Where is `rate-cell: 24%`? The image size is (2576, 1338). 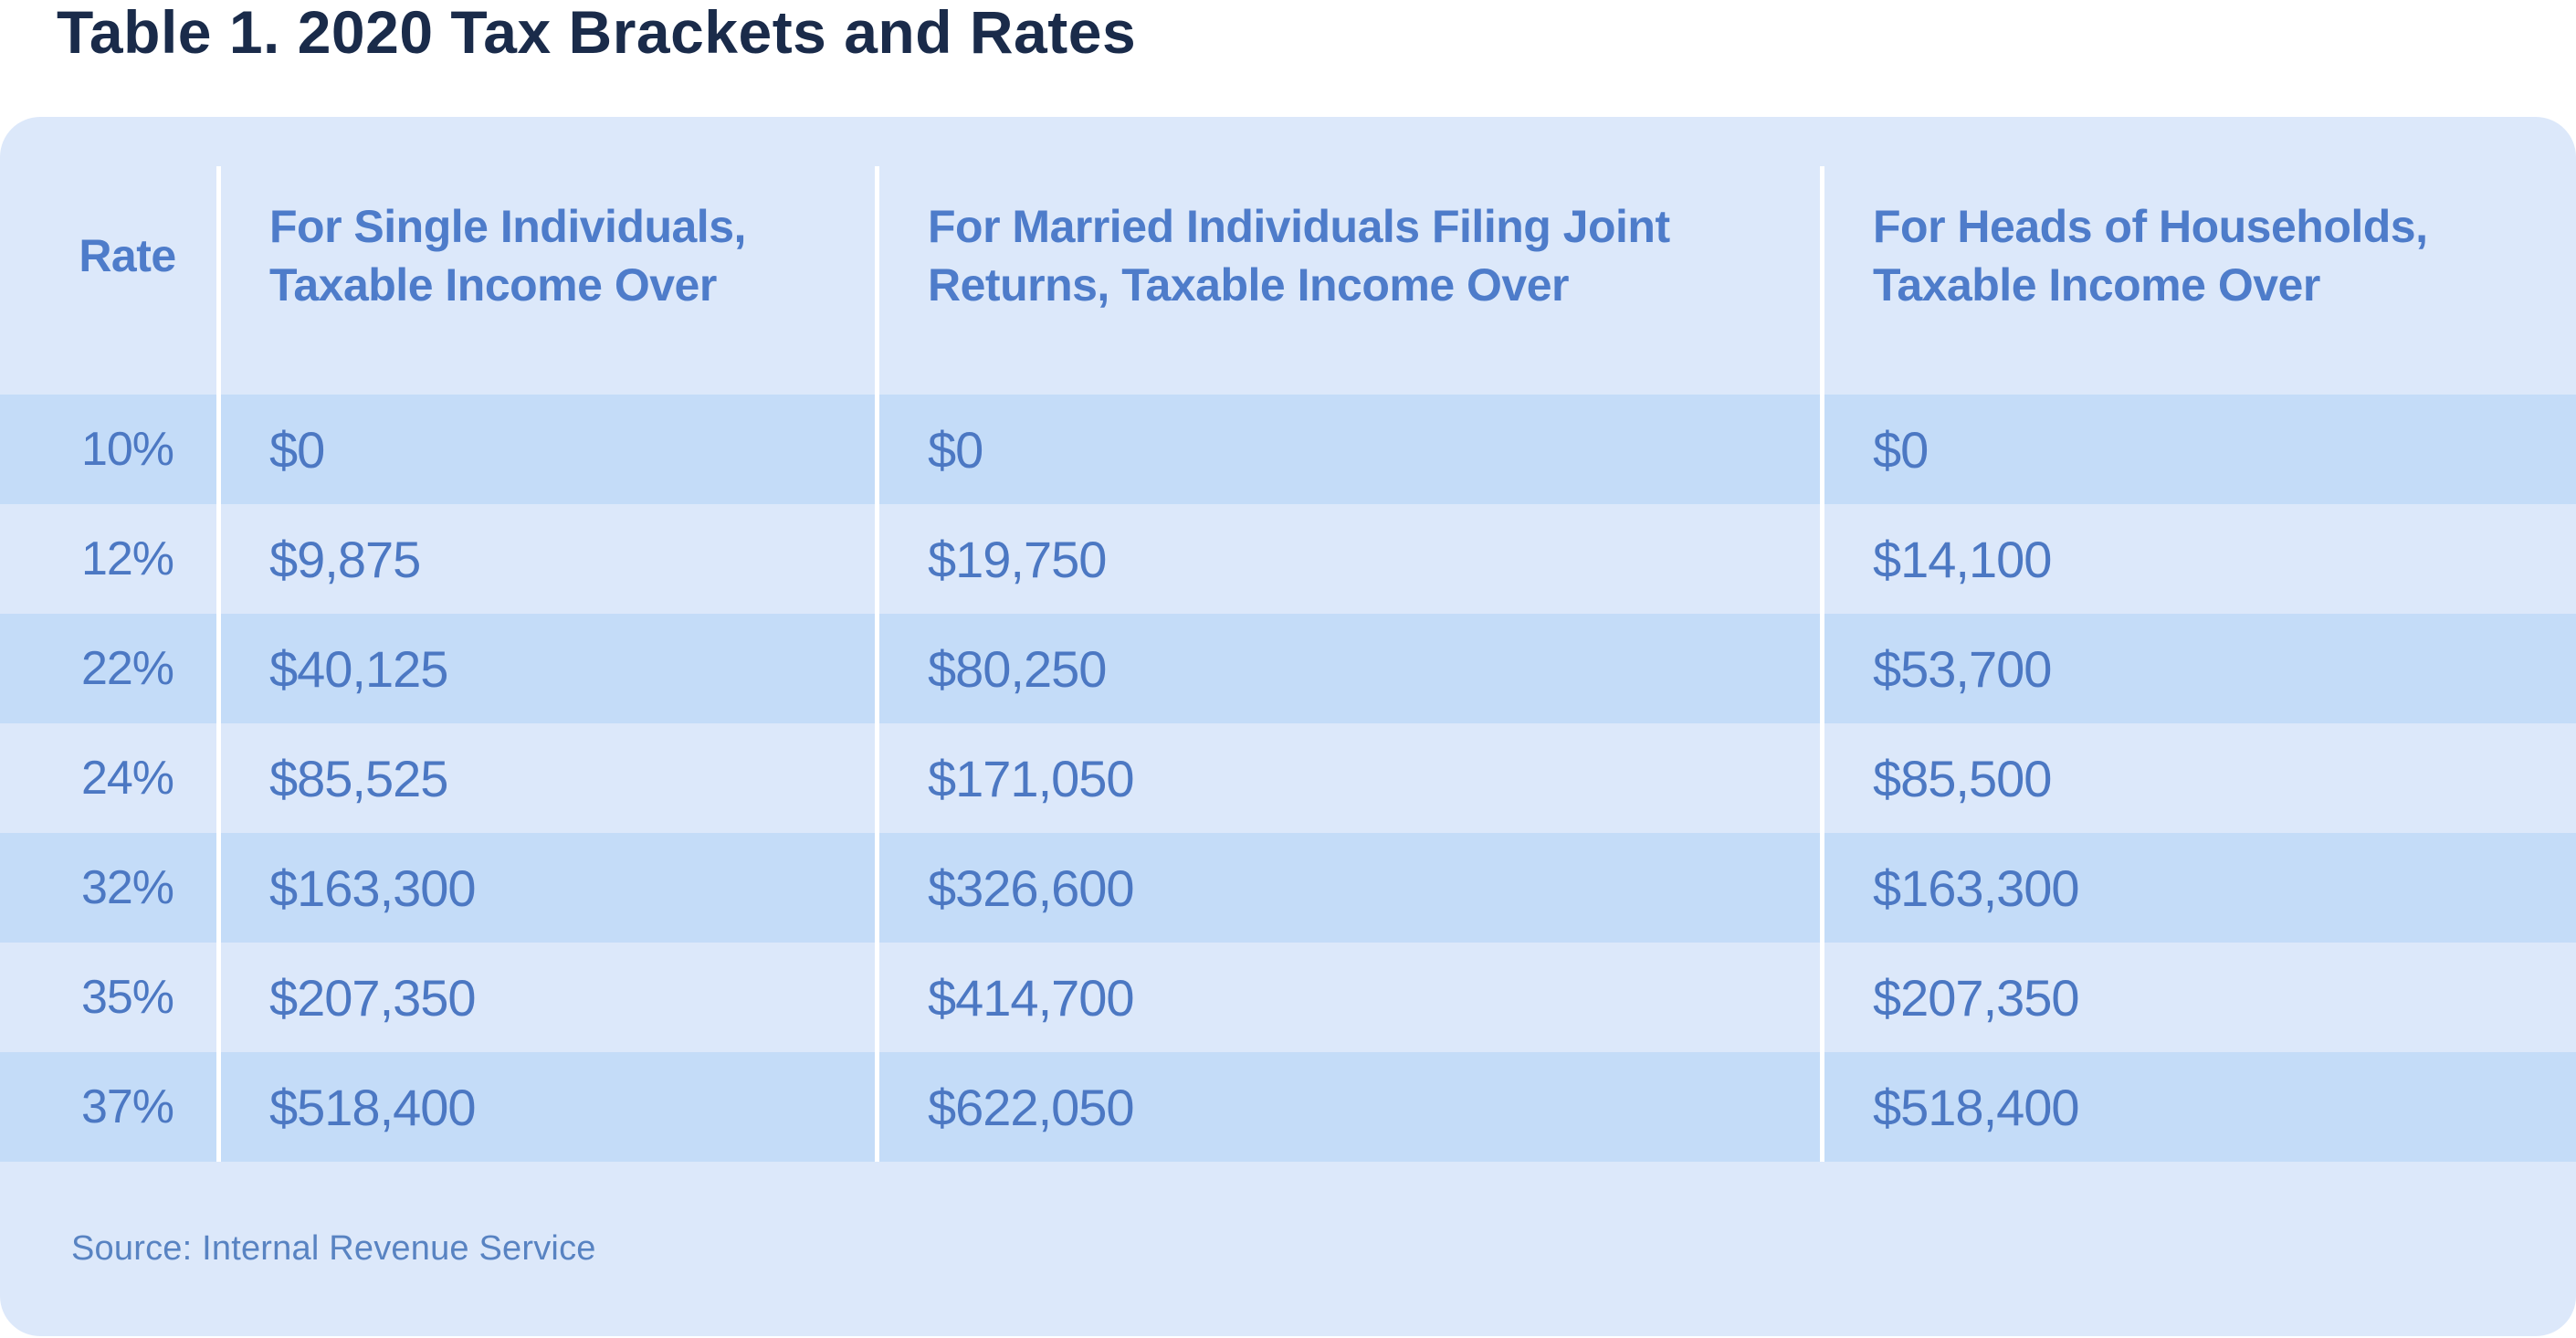
rate-cell: 24% is located at coordinates (127, 779).